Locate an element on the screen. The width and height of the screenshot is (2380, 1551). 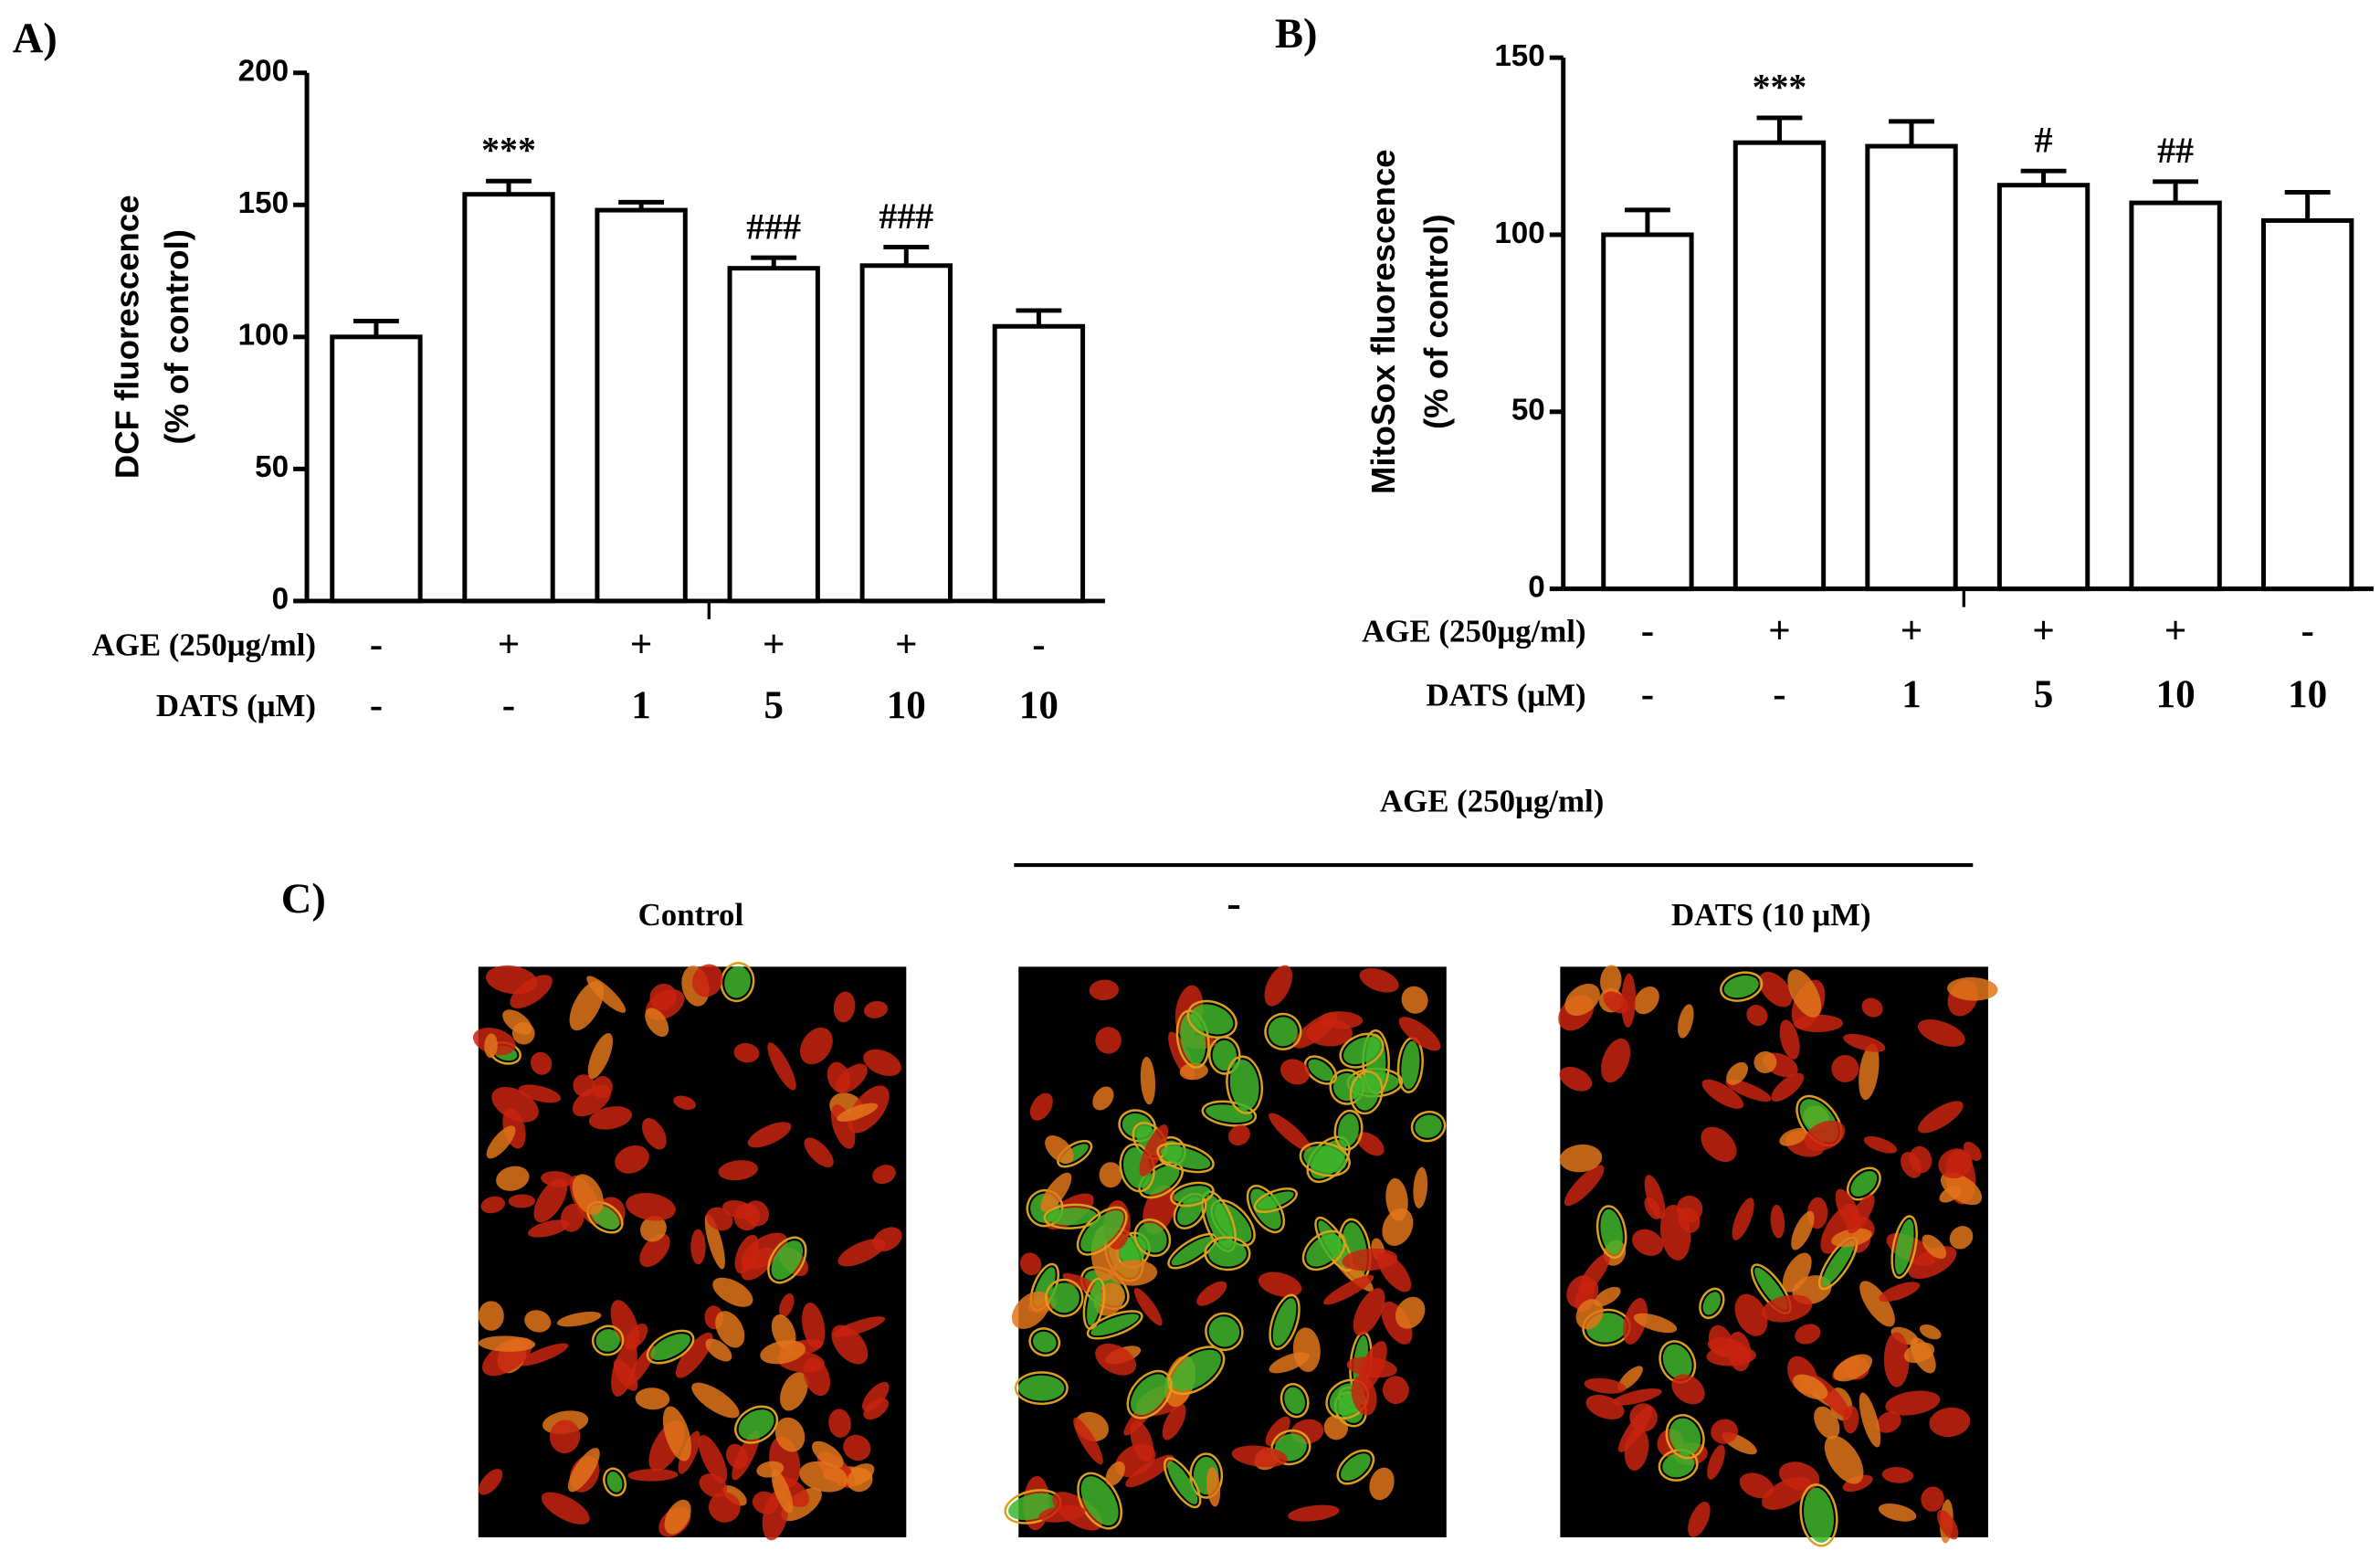
y-axis-label: (% of control) is located at coordinates (1436, 321).